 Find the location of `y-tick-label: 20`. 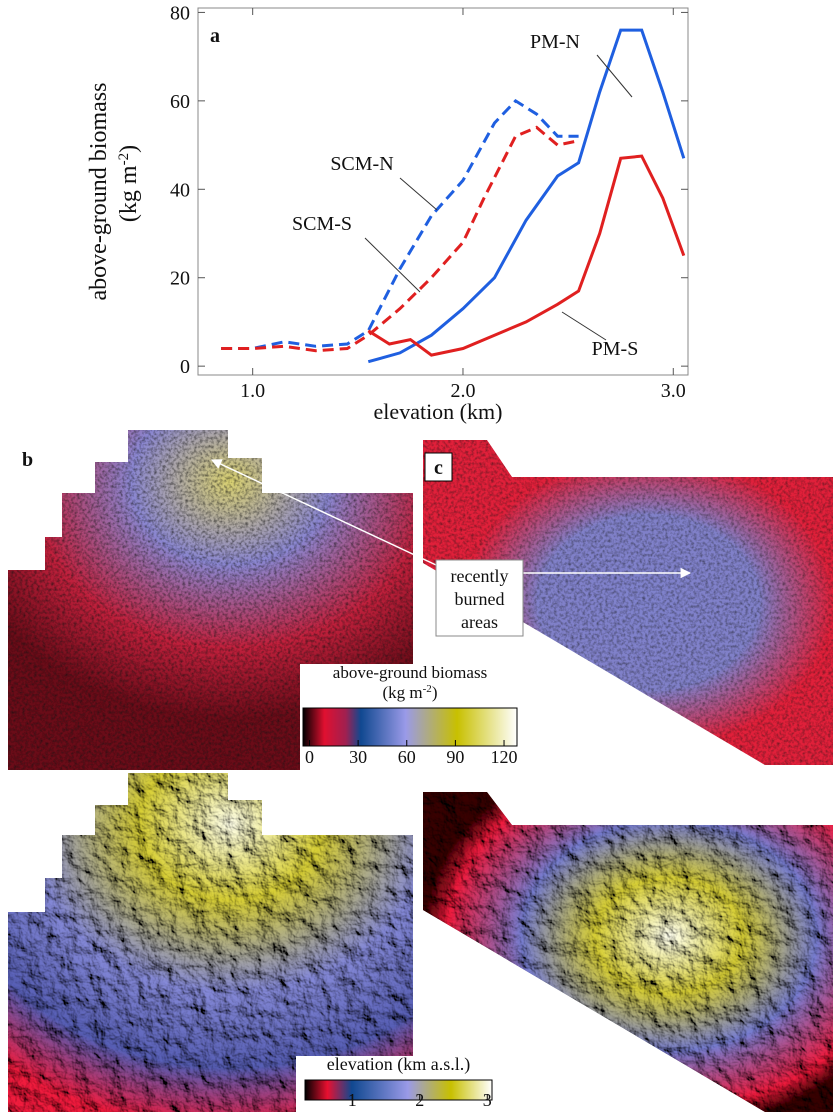

y-tick-label: 20 is located at coordinates (180, 279).